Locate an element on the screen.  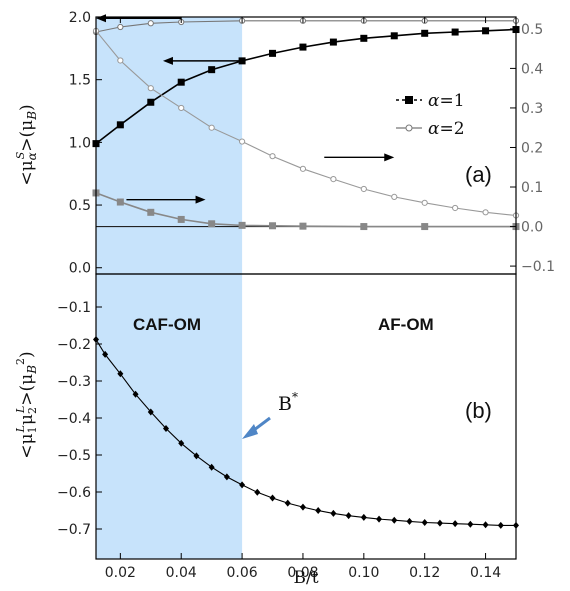
a-series-a2_left is located at coordinates (306, 26).